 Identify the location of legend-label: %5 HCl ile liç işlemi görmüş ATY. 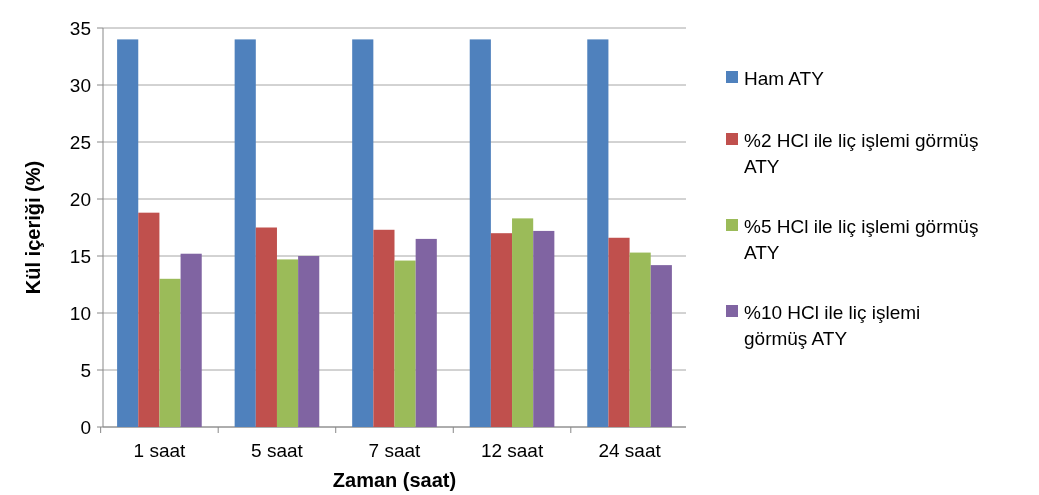
(861, 239).